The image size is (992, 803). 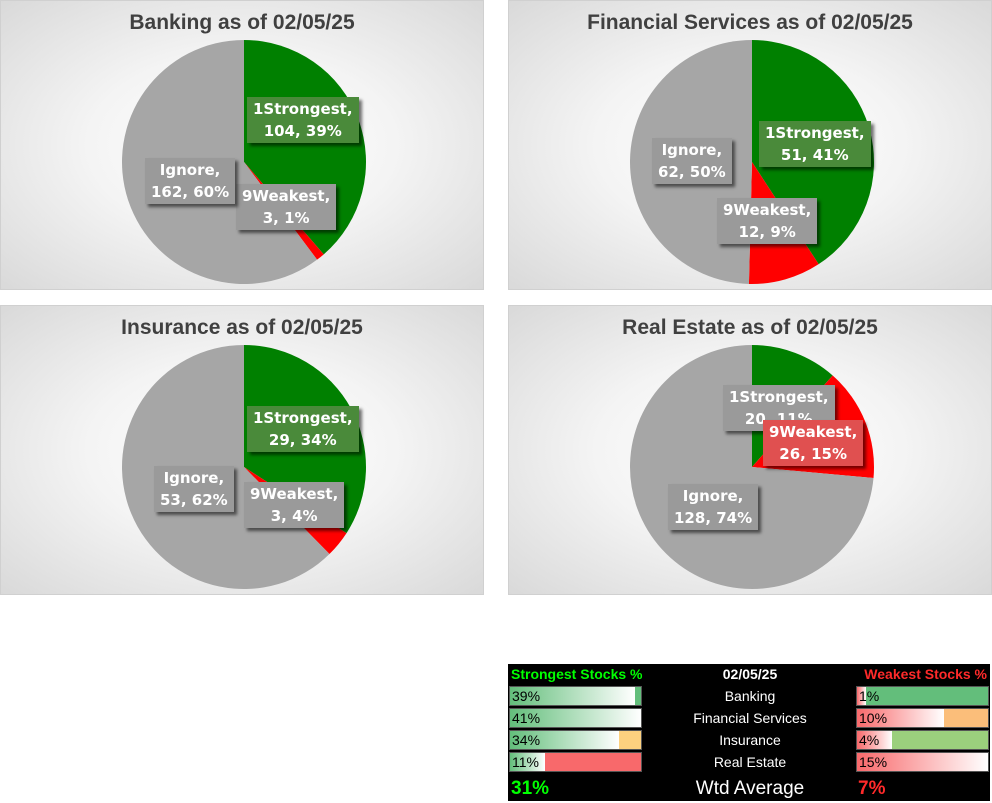 I want to click on strongest-header: Strongest Stocks %, so click(x=577, y=674).